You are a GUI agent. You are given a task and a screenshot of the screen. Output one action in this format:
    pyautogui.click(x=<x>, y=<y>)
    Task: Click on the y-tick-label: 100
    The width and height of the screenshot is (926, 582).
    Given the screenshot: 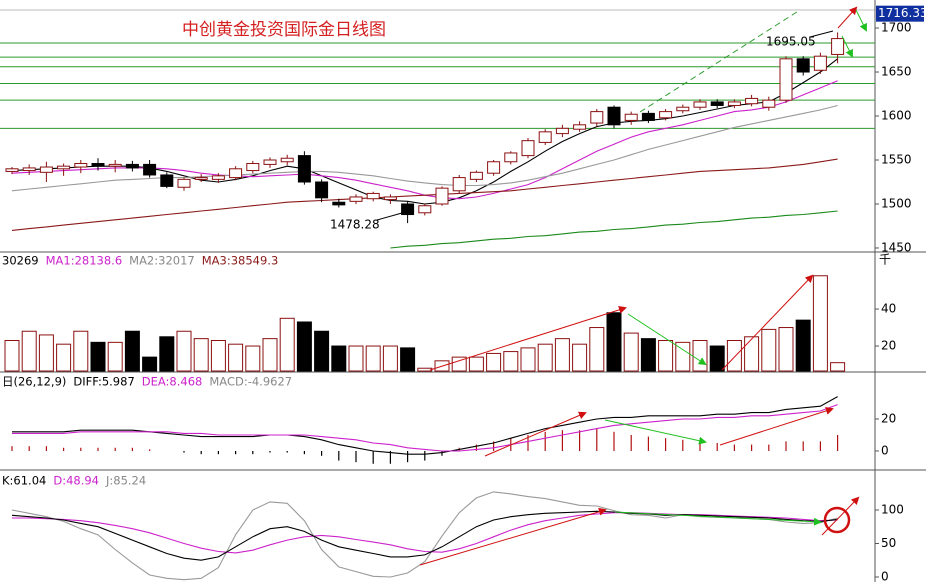 What is the action you would take?
    pyautogui.click(x=892, y=509)
    